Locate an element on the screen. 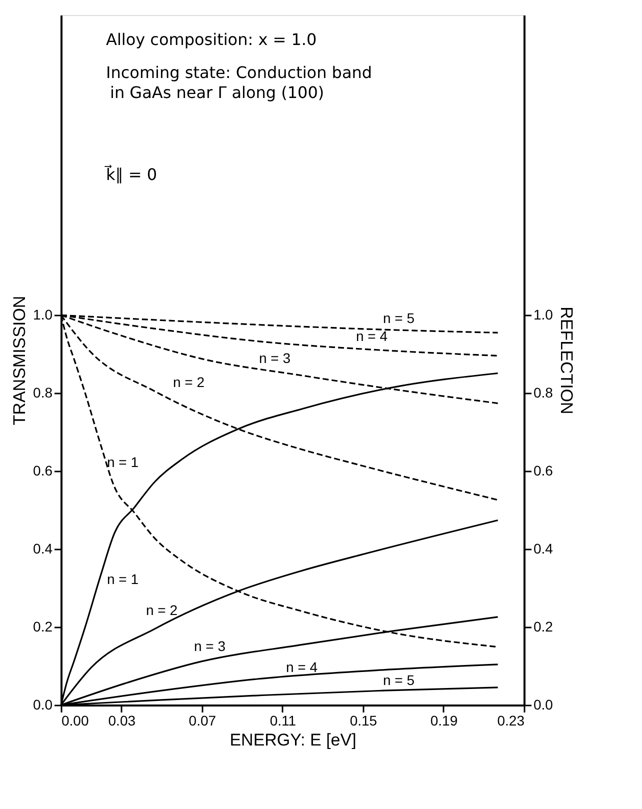 This screenshot has height=809, width=642. annotation: in GaAs near Γ along (100) is located at coordinates (217, 92).